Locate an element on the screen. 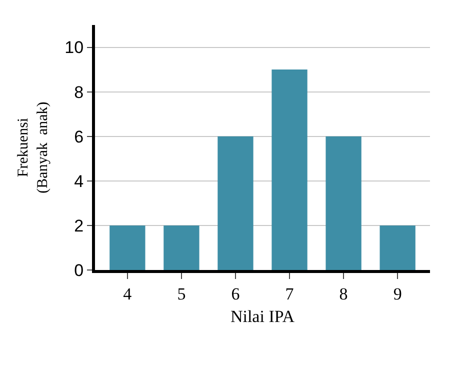  x-tick-label: 7 is located at coordinates (289, 294).